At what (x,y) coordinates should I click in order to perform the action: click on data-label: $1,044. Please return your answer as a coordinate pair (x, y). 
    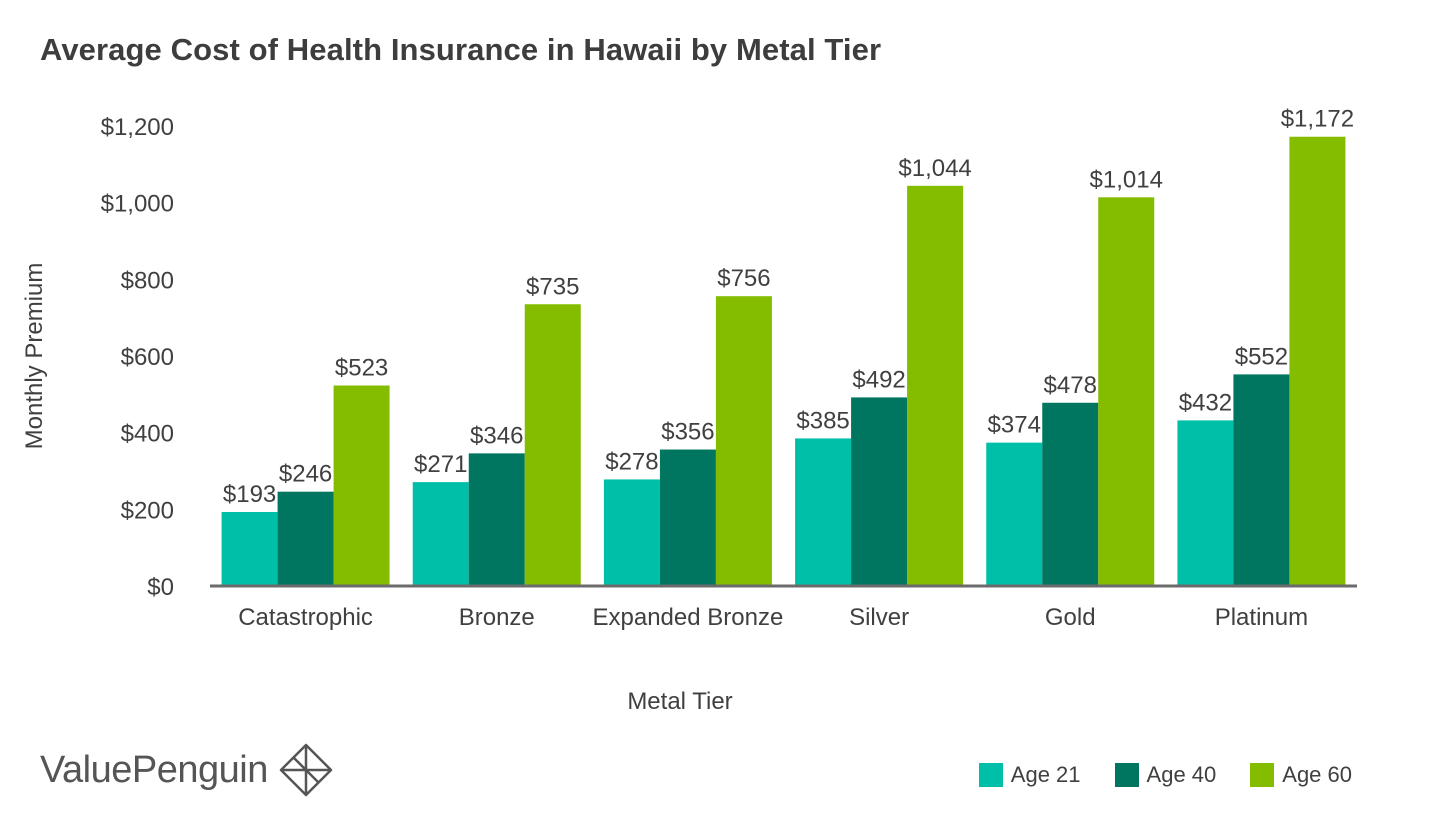
    Looking at the image, I should click on (934, 168).